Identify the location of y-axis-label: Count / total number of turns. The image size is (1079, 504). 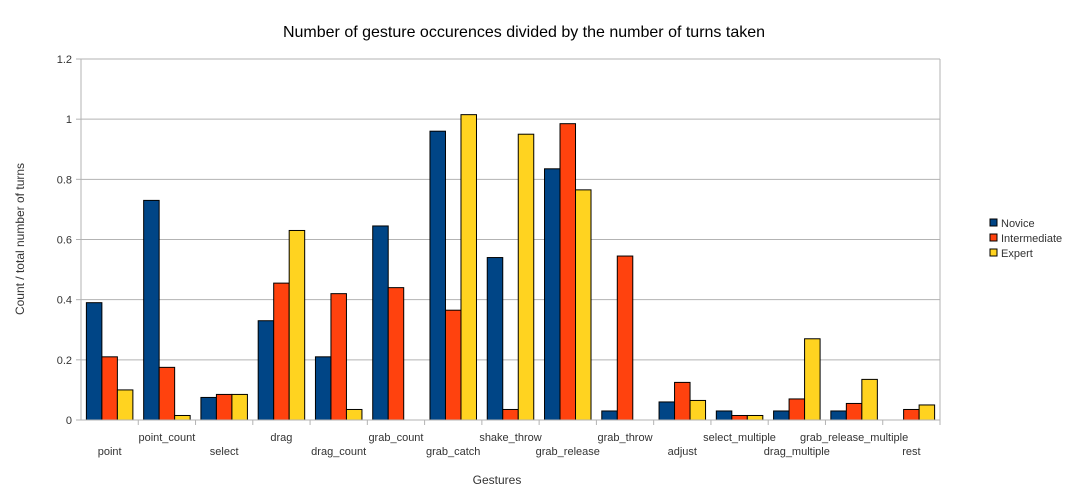
(20, 239).